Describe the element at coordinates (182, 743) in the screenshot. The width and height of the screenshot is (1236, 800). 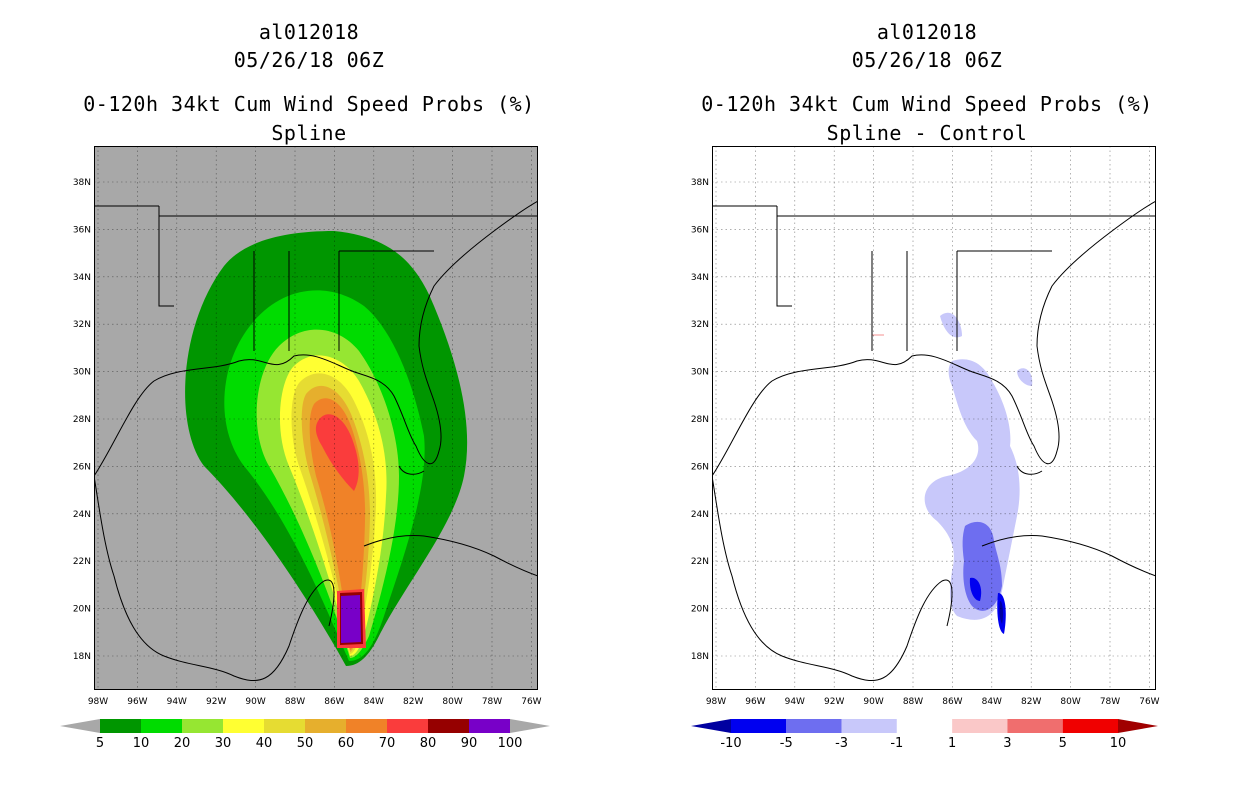
I see `colorbar-label: 20` at that location.